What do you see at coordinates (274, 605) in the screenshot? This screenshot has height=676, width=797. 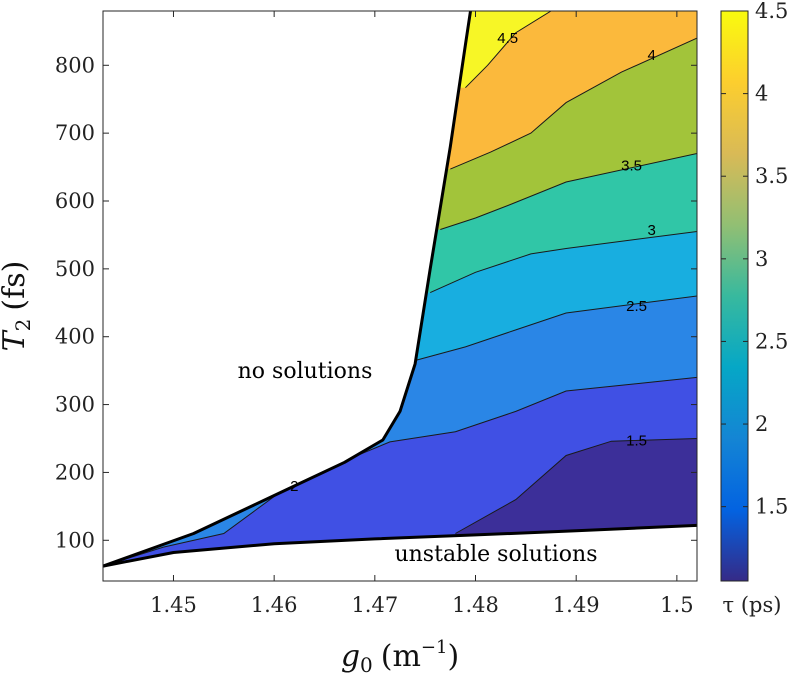 I see `x-tick-label: 1.46` at bounding box center [274, 605].